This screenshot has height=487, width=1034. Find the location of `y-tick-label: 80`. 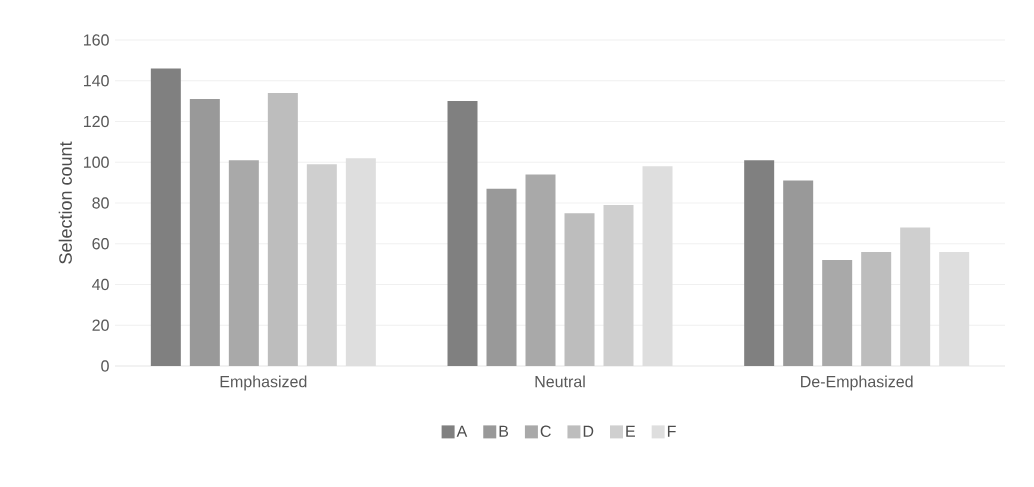

y-tick-label: 80 is located at coordinates (100, 203).